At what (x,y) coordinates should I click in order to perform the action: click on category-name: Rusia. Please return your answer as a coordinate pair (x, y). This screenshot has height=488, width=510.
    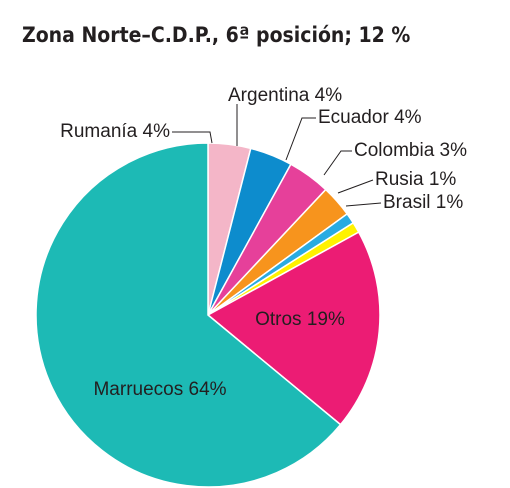
    Looking at the image, I should click on (399, 179).